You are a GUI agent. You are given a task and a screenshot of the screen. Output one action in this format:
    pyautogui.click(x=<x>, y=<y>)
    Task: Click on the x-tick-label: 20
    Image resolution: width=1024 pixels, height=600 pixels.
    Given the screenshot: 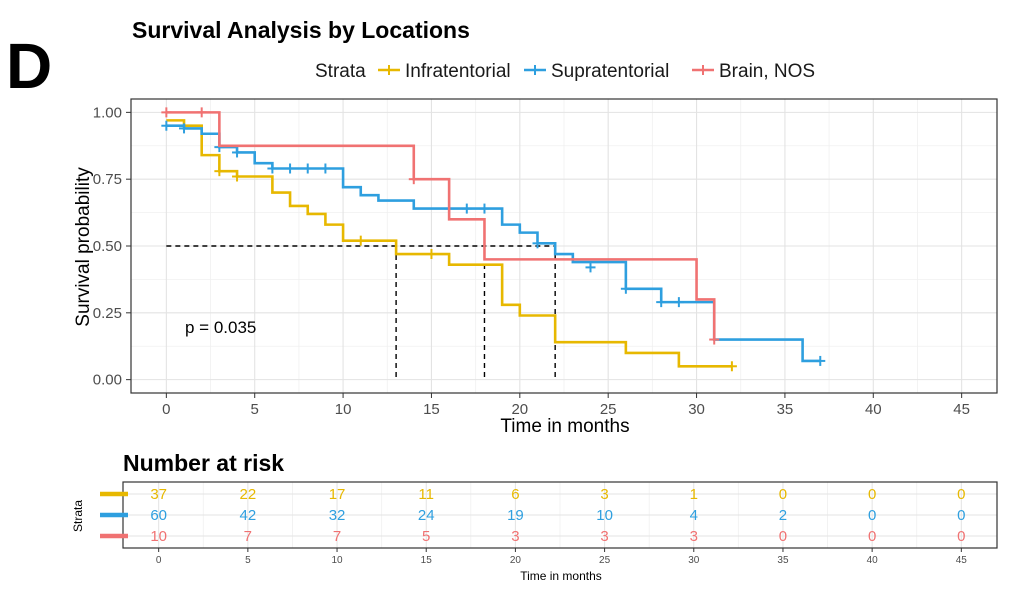 What is the action you would take?
    pyautogui.click(x=519, y=409)
    